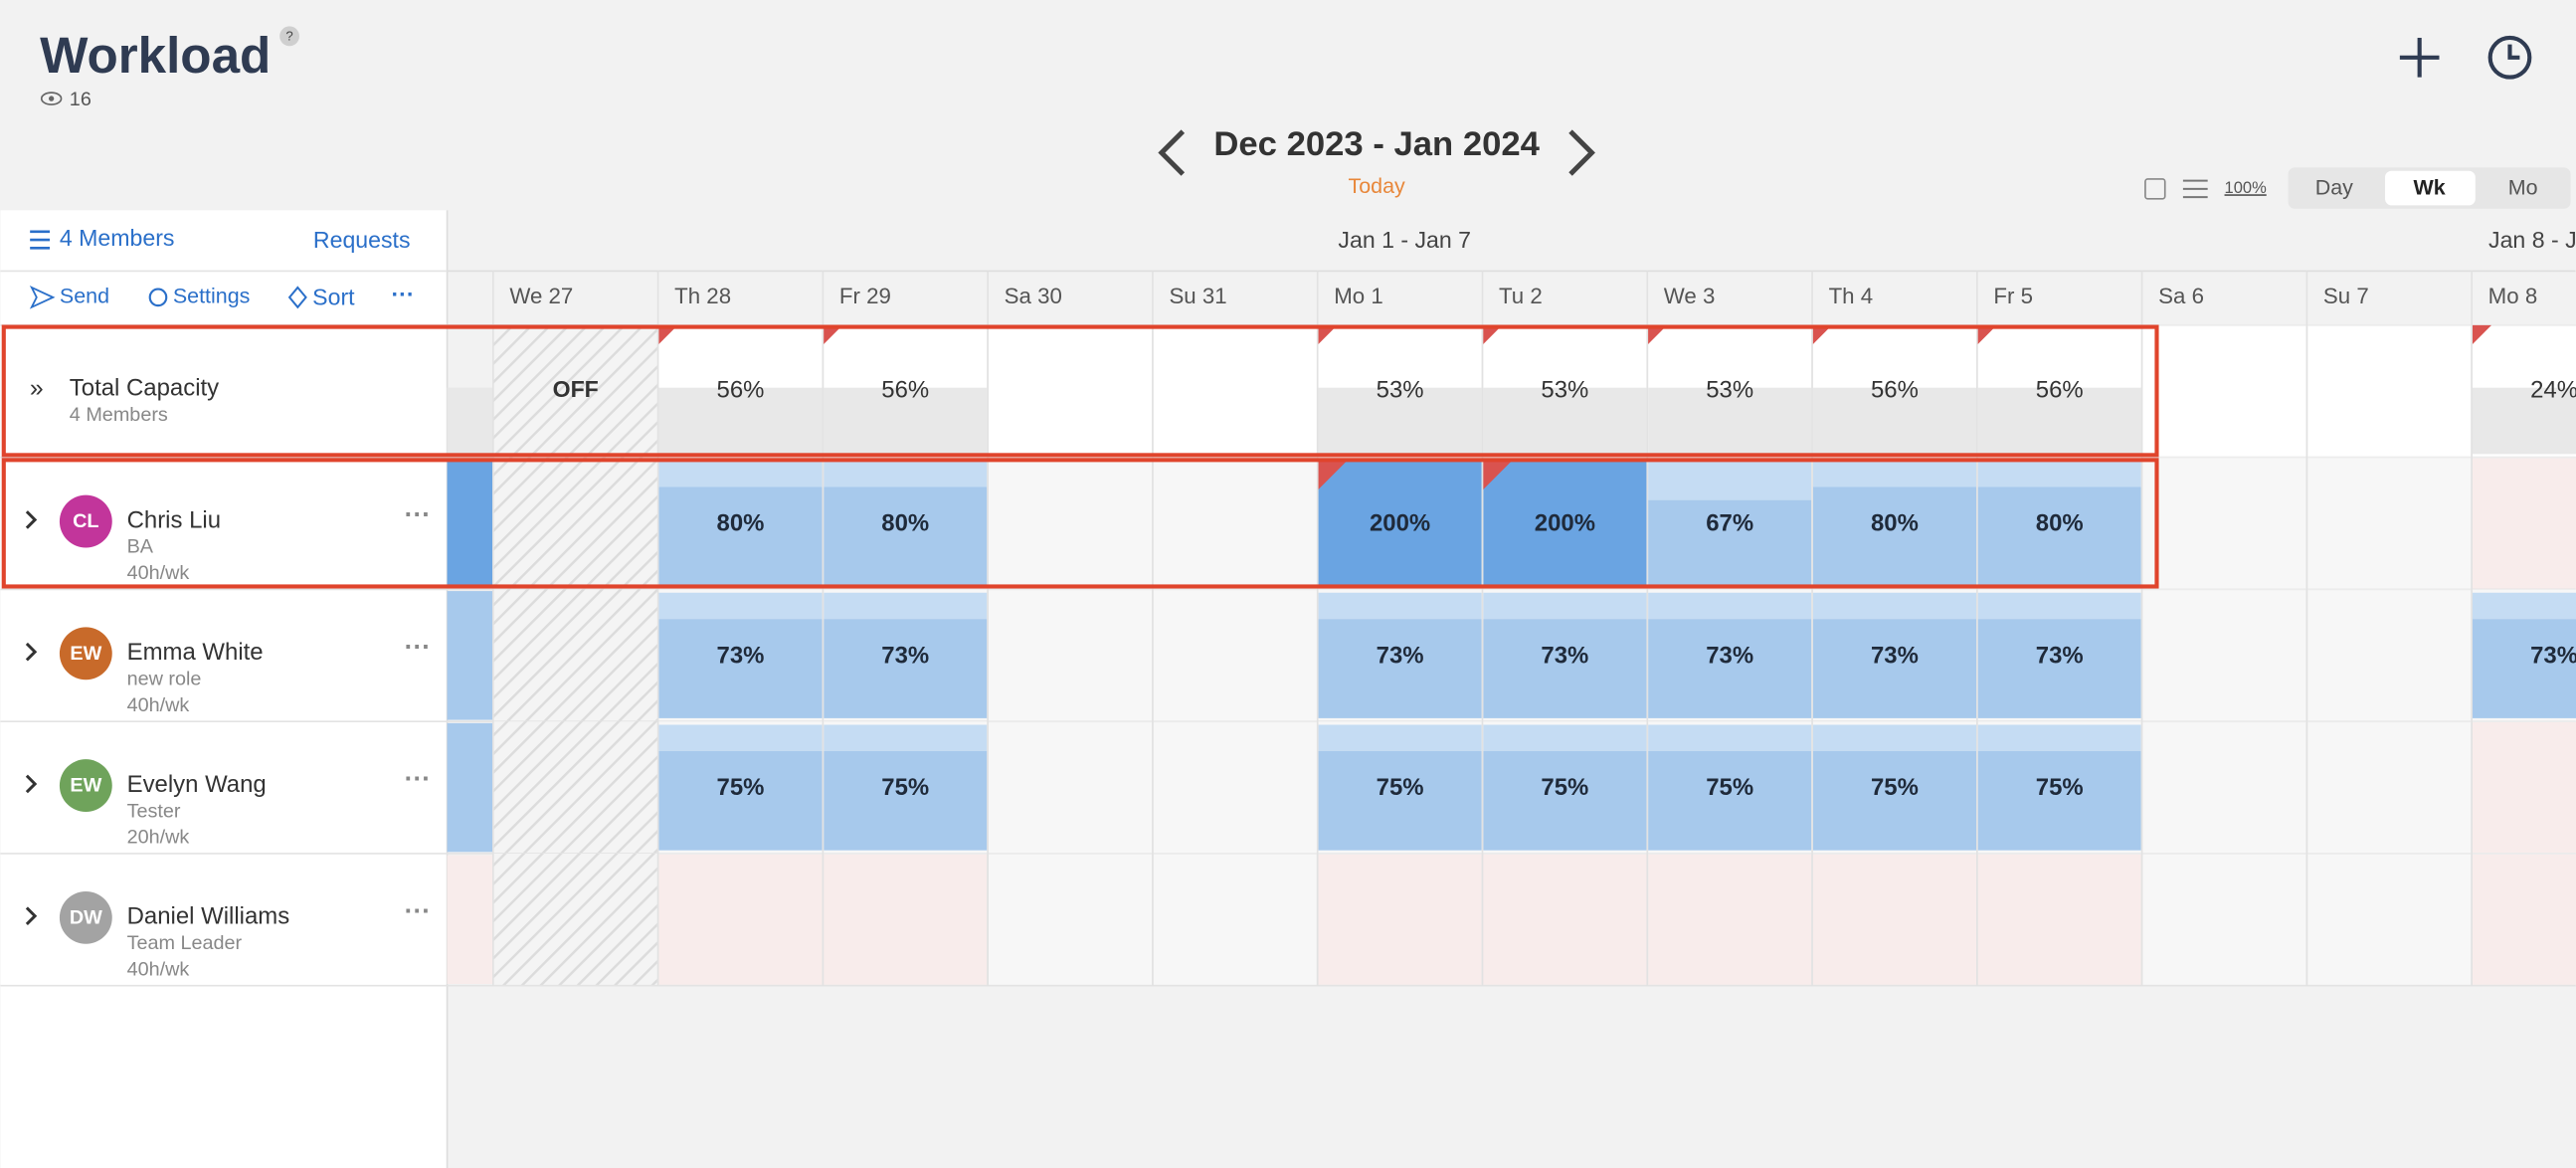 The image size is (2576, 1168). I want to click on workload-label: 200%, so click(1565, 524).